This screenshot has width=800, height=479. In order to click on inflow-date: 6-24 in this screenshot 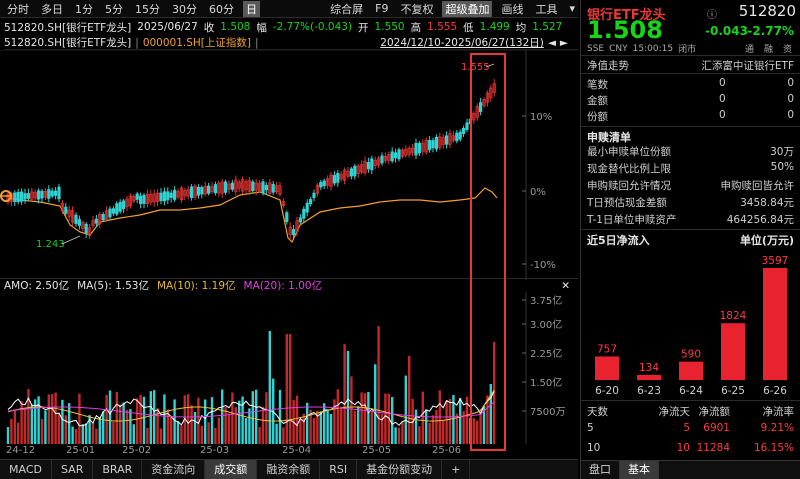, I will do `click(691, 391)`.